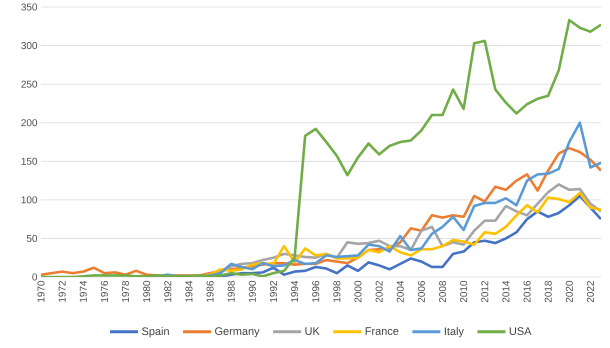 The height and width of the screenshot is (348, 610). What do you see at coordinates (237, 332) in the screenshot?
I see `legend-label: Germany` at bounding box center [237, 332].